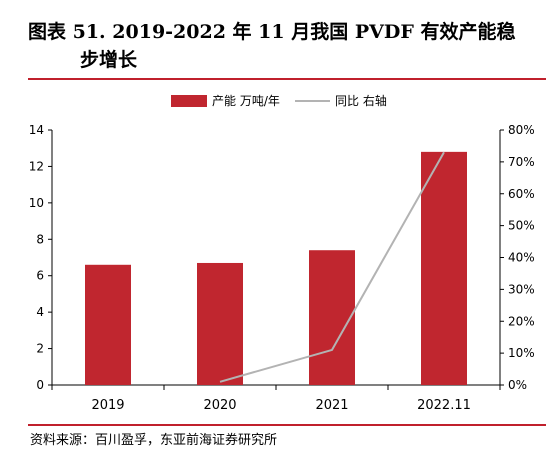 This screenshot has height=456, width=554. Describe the element at coordinates (521, 289) in the screenshot. I see `y-tick-label-right: 30%` at that location.